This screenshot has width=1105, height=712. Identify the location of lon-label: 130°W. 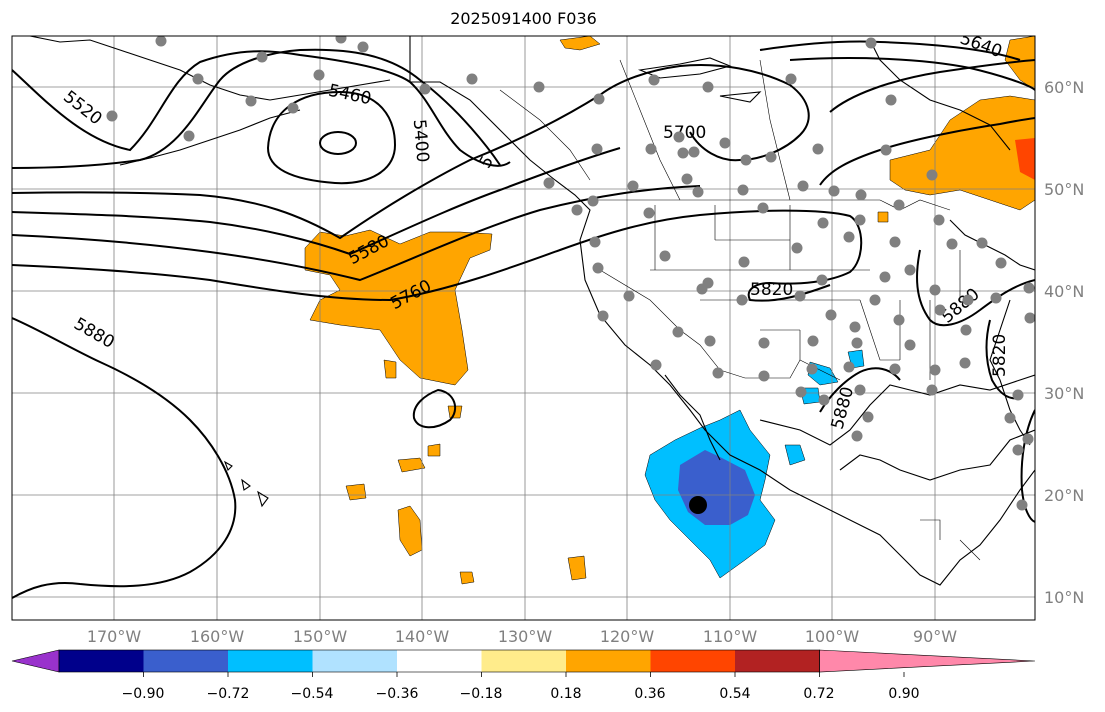
(525, 636).